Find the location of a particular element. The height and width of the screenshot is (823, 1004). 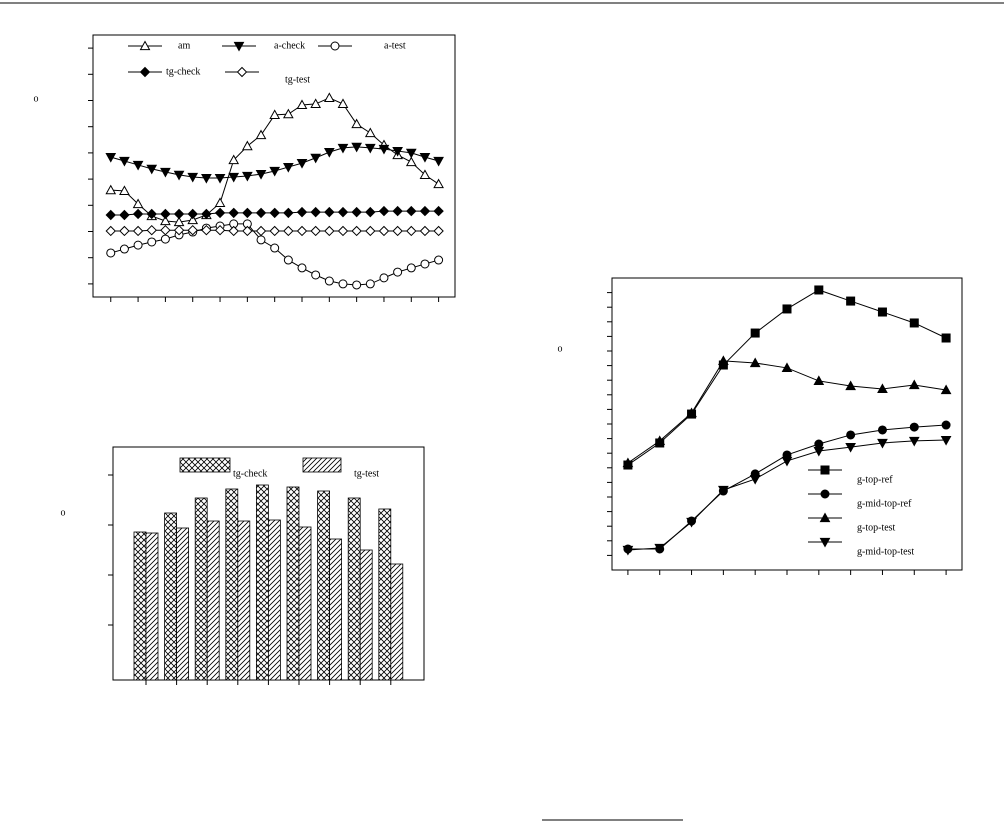

legend-label: g-top-ref is located at coordinates (875, 479).